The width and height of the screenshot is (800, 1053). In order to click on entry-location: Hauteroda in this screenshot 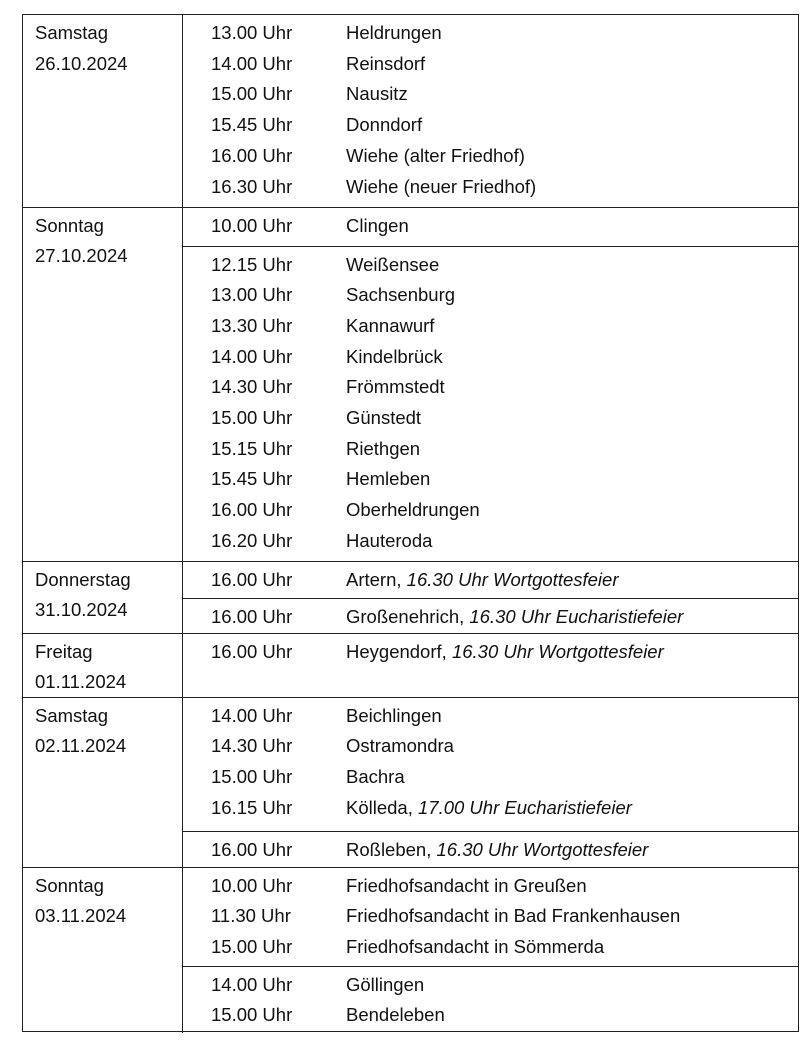, I will do `click(389, 541)`.